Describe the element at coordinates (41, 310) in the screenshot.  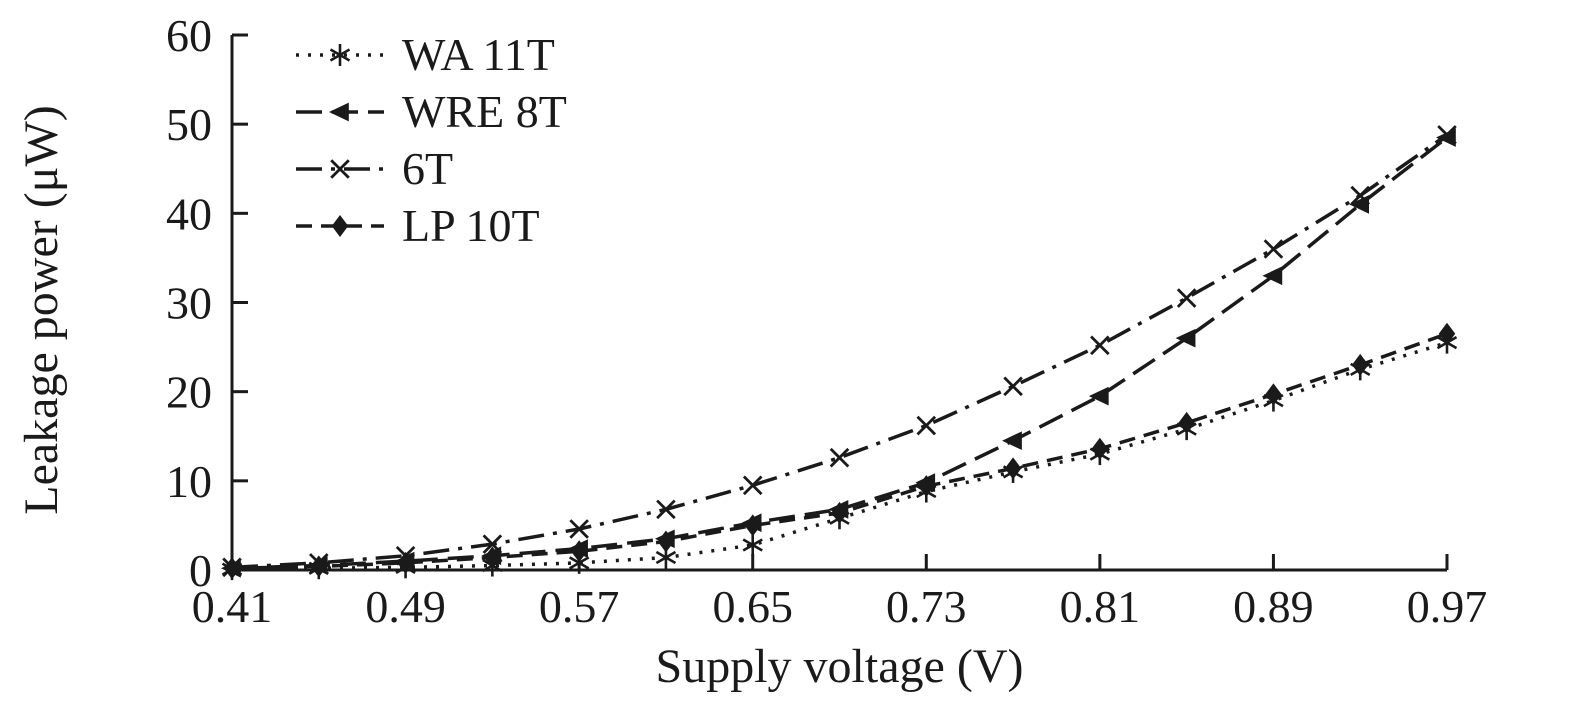
I see `y-axis-label: Leakage power (μW)` at that location.